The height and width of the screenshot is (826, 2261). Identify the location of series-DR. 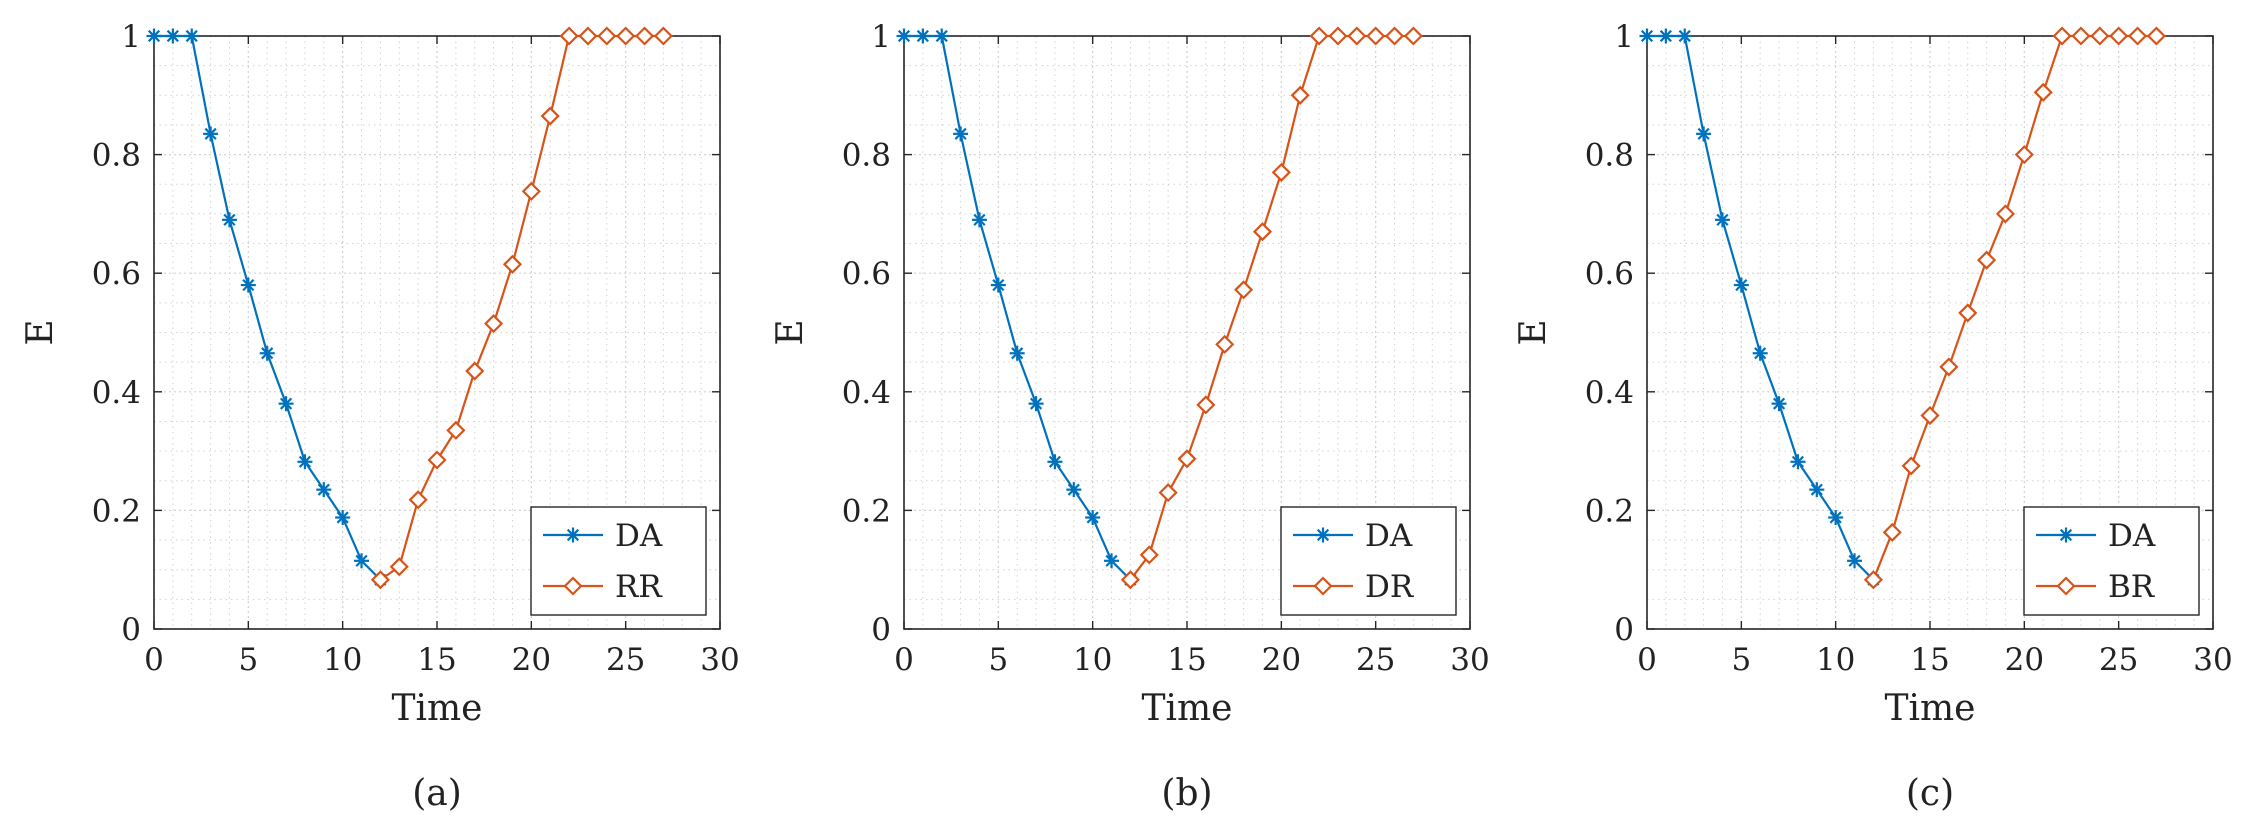
(1271, 308).